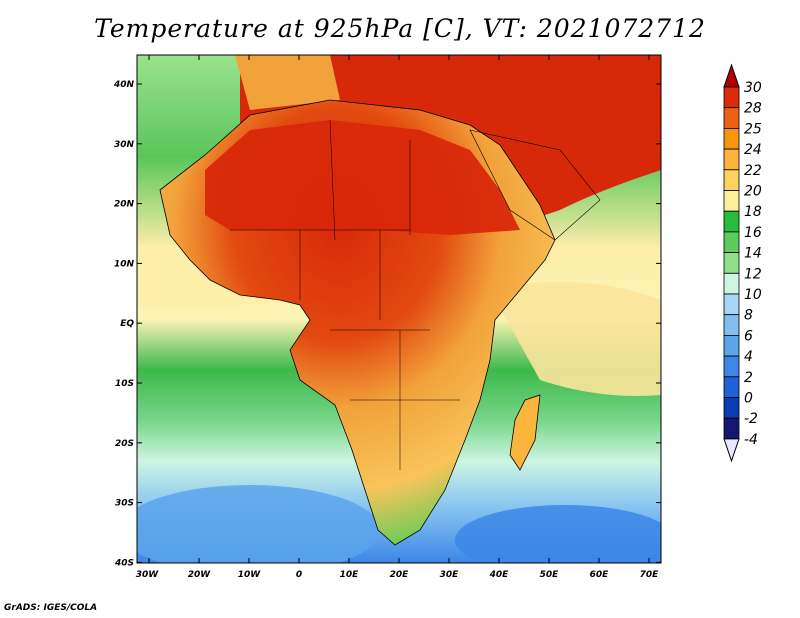 The height and width of the screenshot is (618, 800). Describe the element at coordinates (124, 145) in the screenshot. I see `lat-tick-label: 30N` at that location.